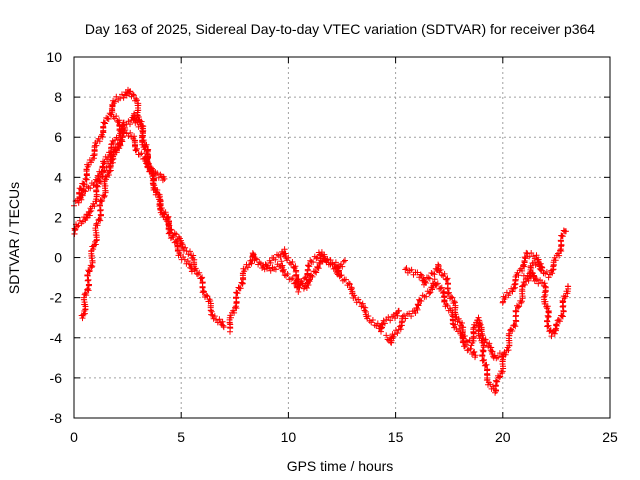 The width and height of the screenshot is (640, 480). Describe the element at coordinates (396, 437) in the screenshot. I see `x-tick-label: 15` at that location.